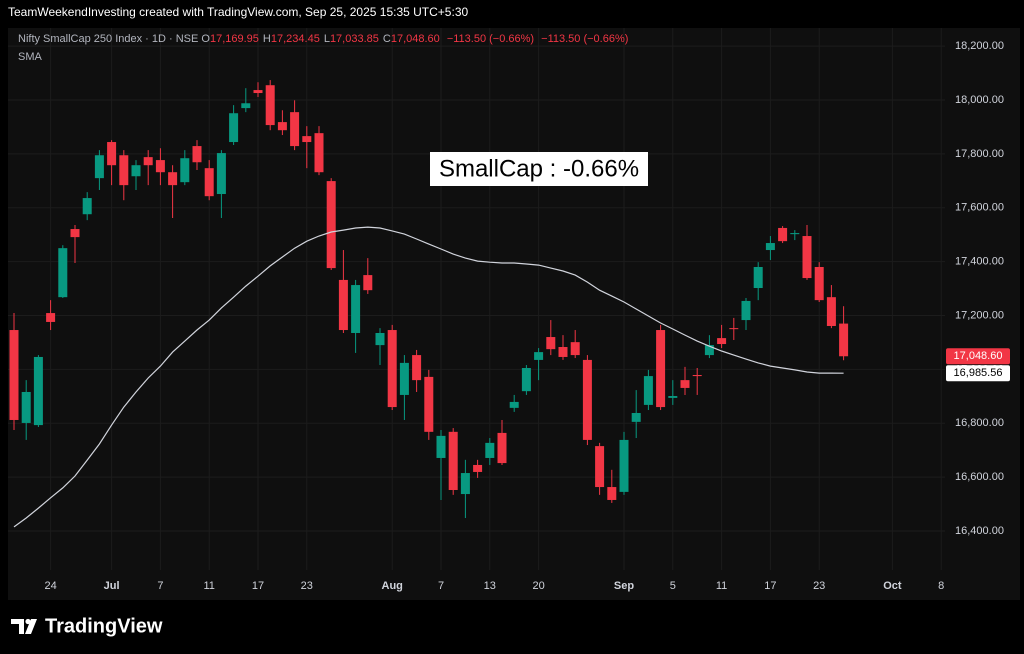  I want to click on field-value: 17,169.95, so click(234, 39).